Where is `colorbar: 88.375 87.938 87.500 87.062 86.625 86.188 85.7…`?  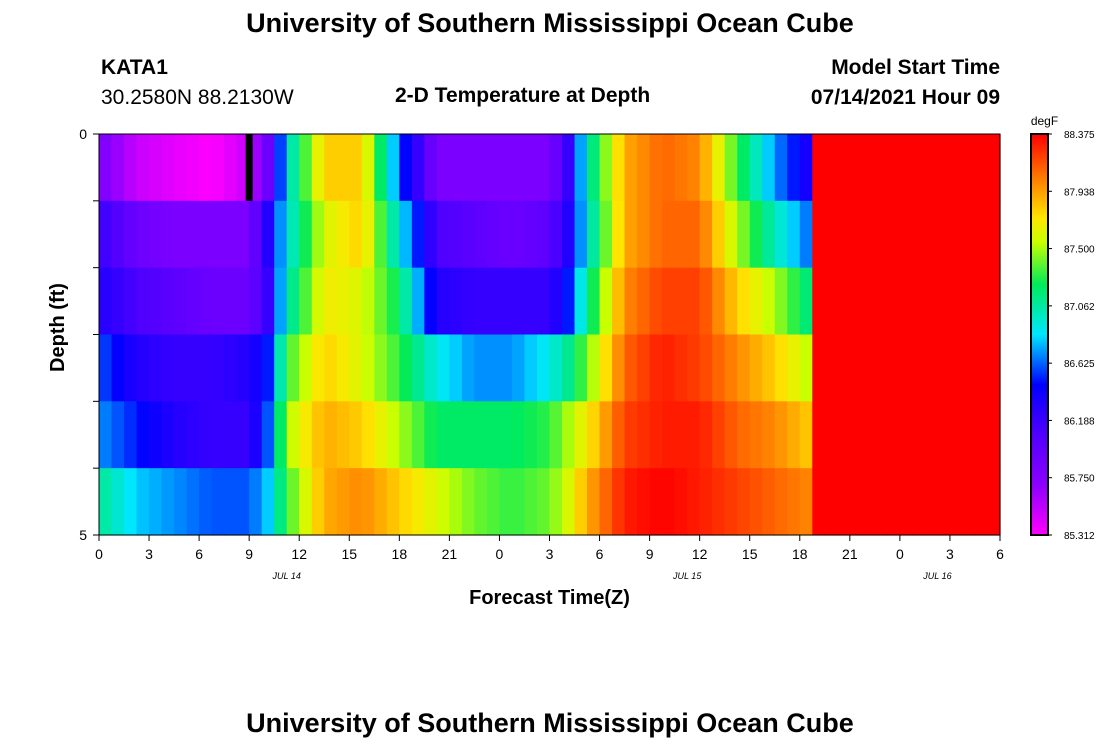 colorbar: 88.375 87.938 87.500 87.062 86.625 86.188 85.7… is located at coordinates (1062, 336).